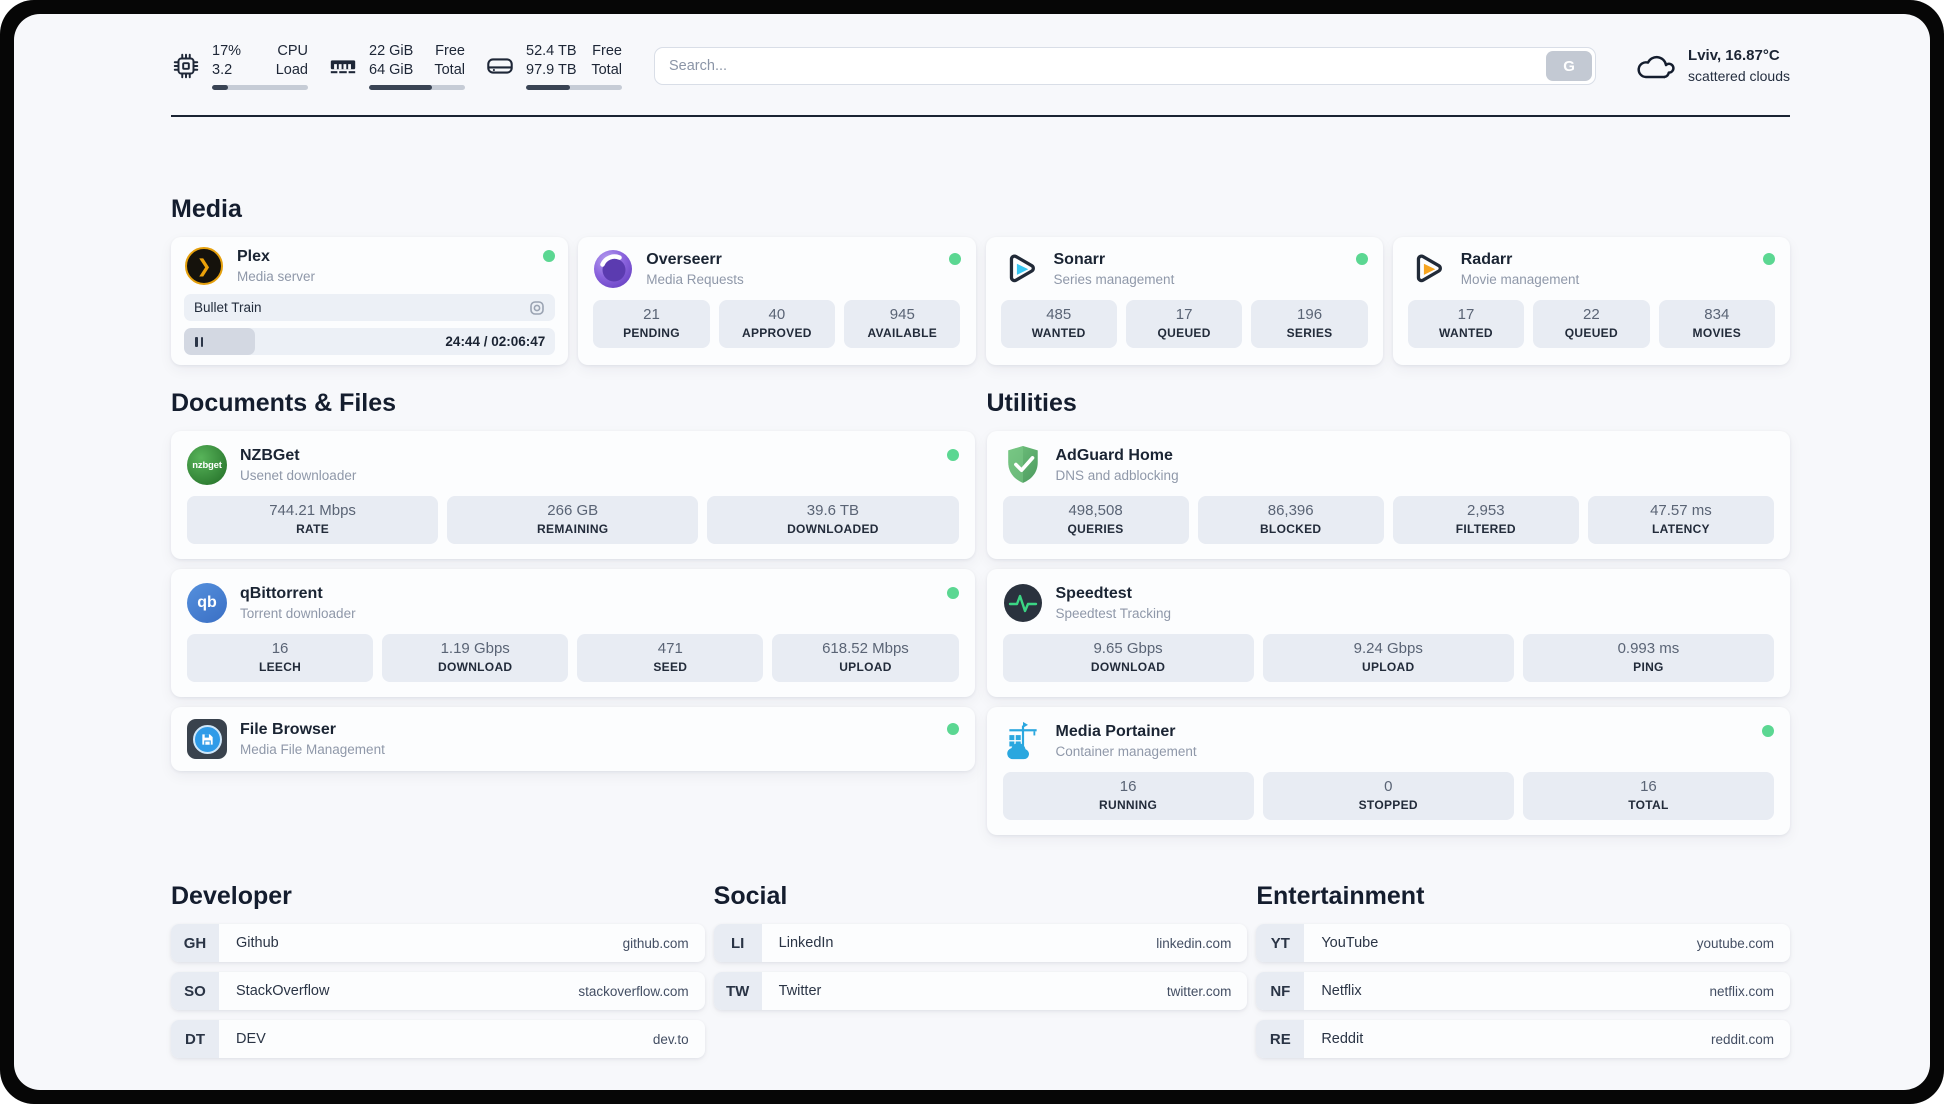  I want to click on bookmark-abbr-badge: DT, so click(195, 1039).